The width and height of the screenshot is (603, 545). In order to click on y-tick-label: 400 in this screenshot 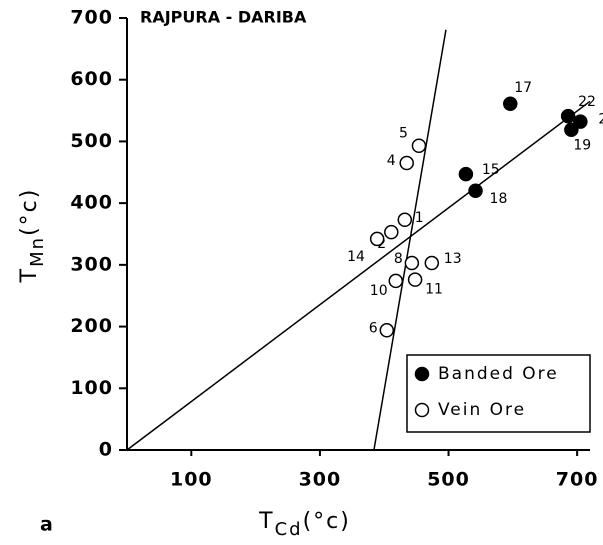, I will do `click(91, 203)`.